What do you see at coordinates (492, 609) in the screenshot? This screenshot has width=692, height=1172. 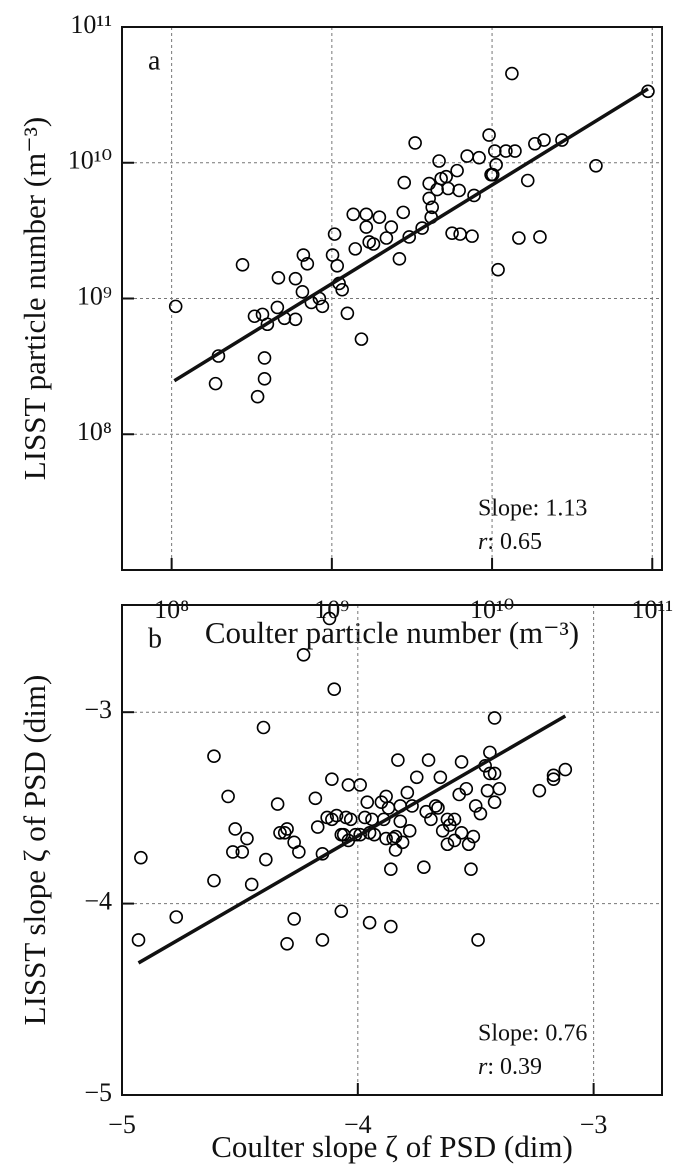 I see `x-tick-label: 10¹⁰` at bounding box center [492, 609].